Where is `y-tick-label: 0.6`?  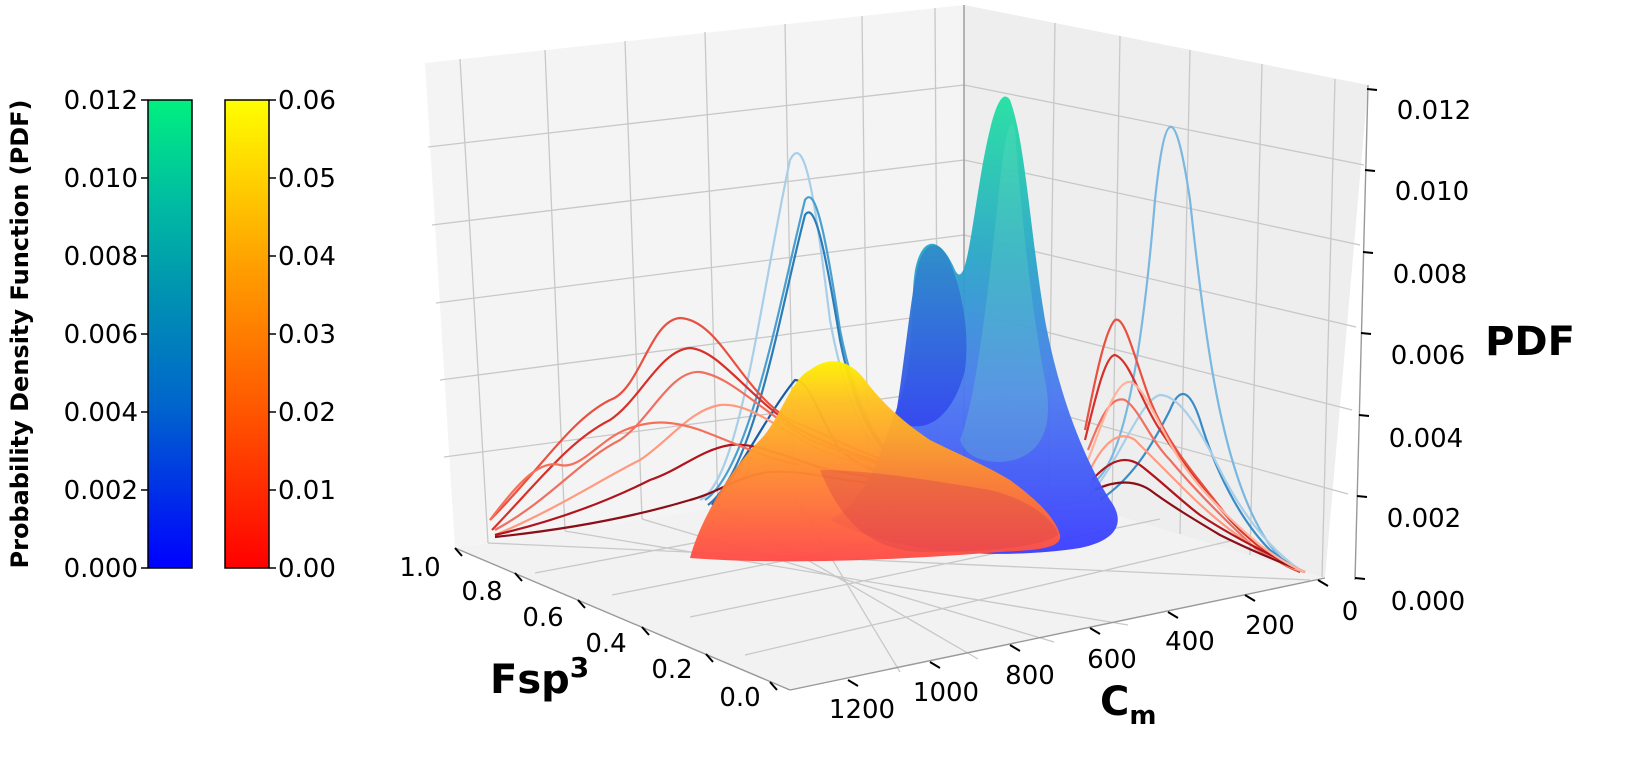
y-tick-label: 0.6 is located at coordinates (542, 618).